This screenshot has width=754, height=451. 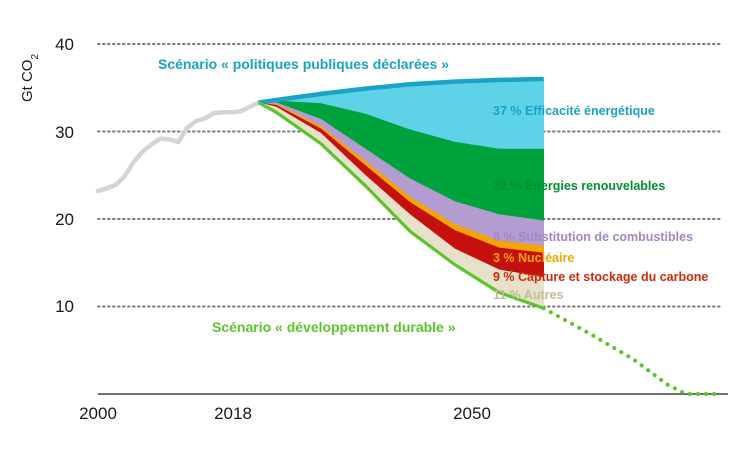 I want to click on wedge-label-substitution: 8 % Substitution de combustibles, so click(x=593, y=237).